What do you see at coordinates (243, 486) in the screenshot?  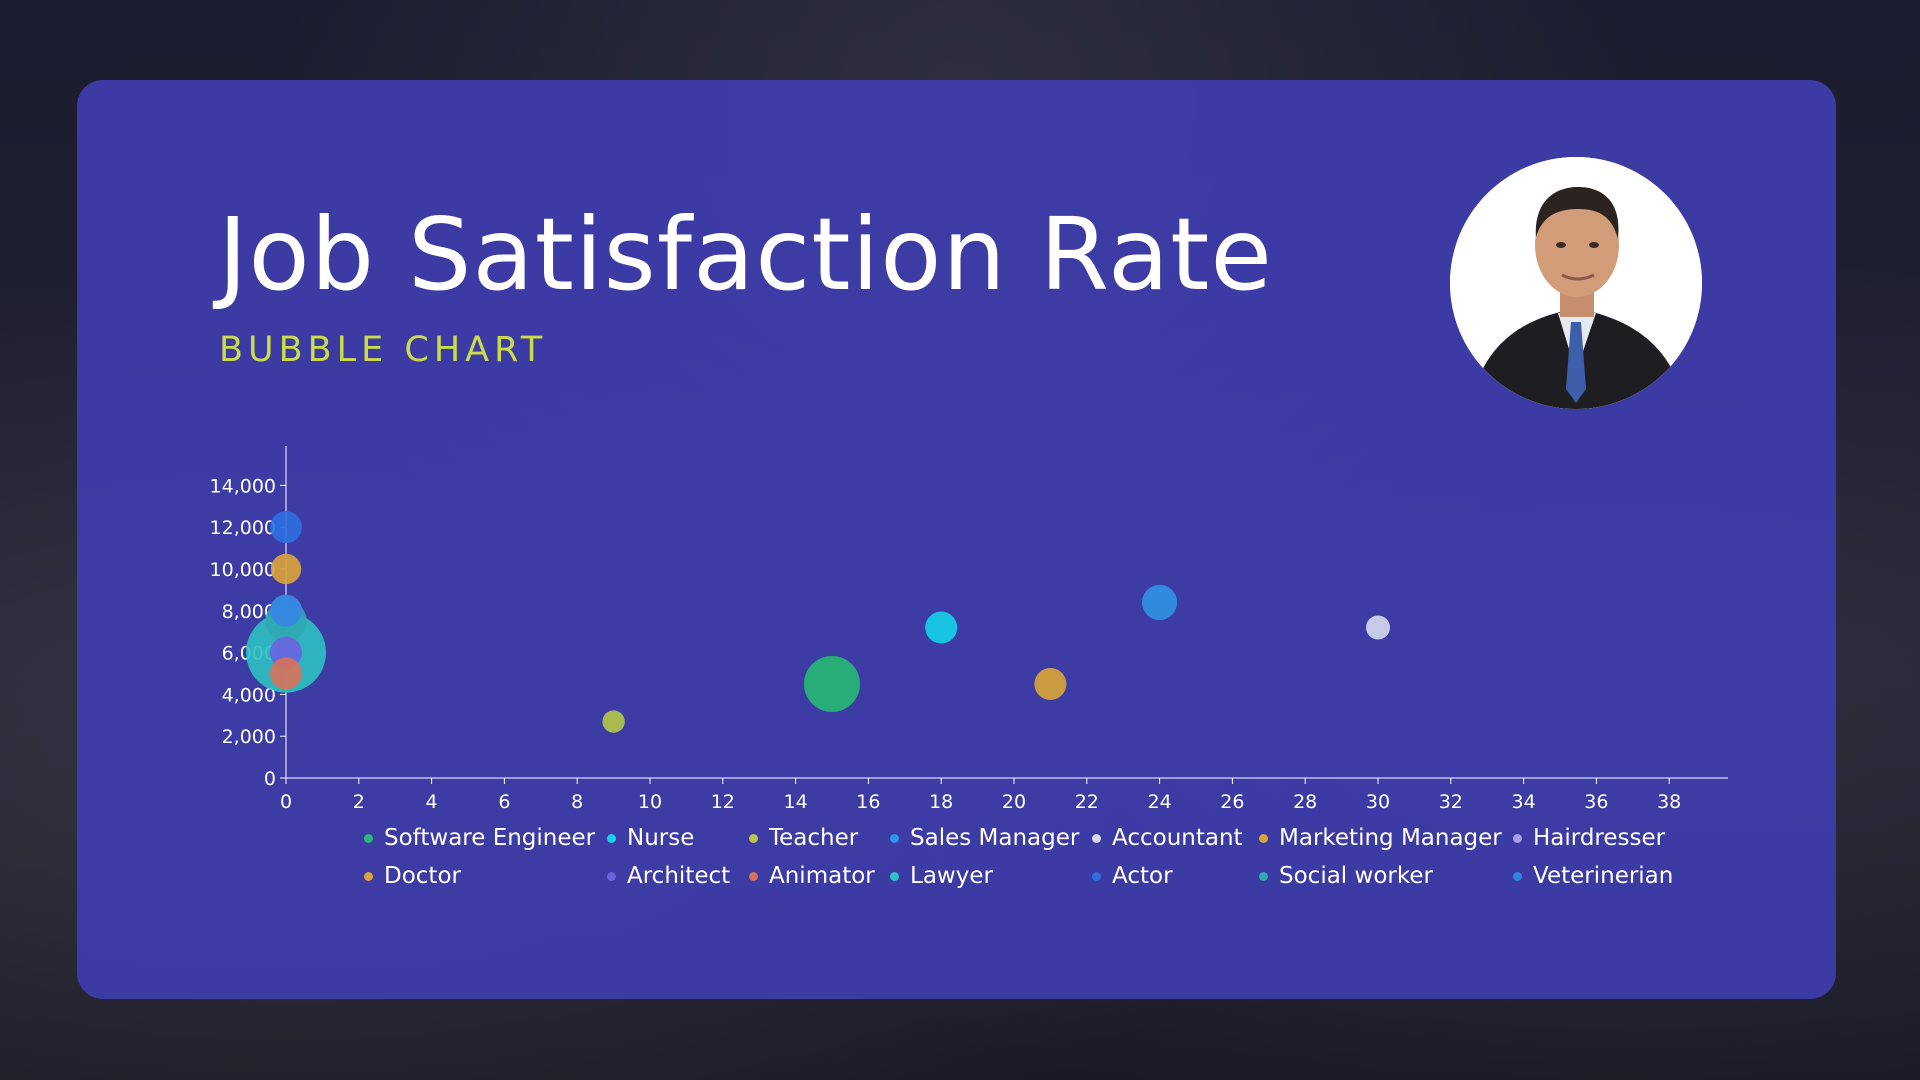 I see `y-tick-label: 14,000` at bounding box center [243, 486].